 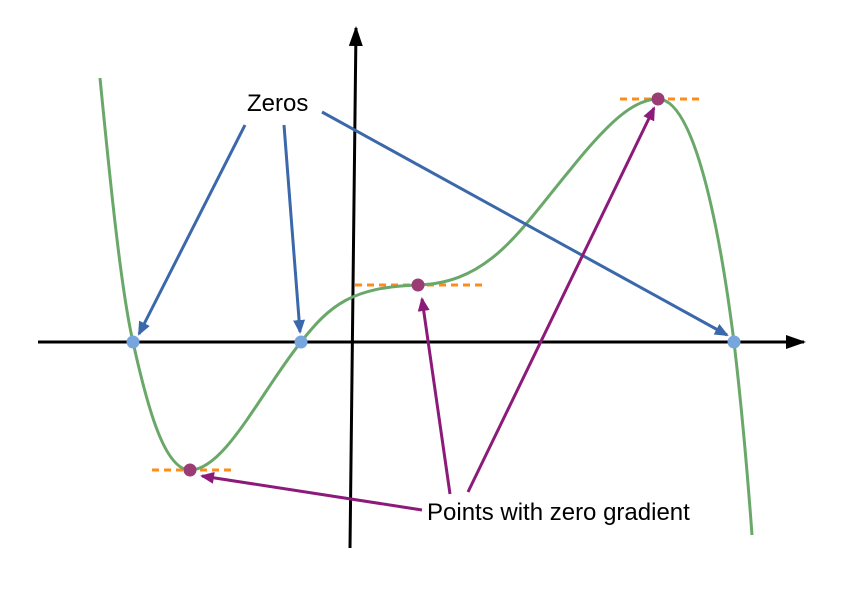 I want to click on stationary-point-maximum, so click(x=658, y=99).